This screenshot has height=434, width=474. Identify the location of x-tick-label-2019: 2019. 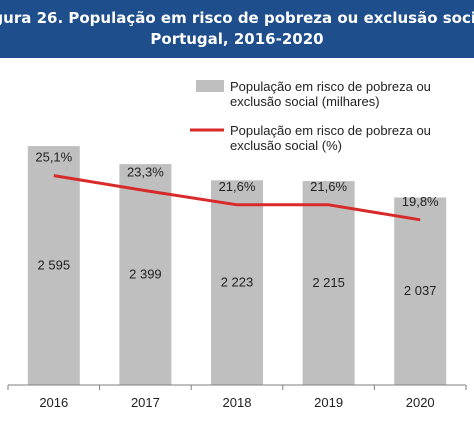
(328, 402).